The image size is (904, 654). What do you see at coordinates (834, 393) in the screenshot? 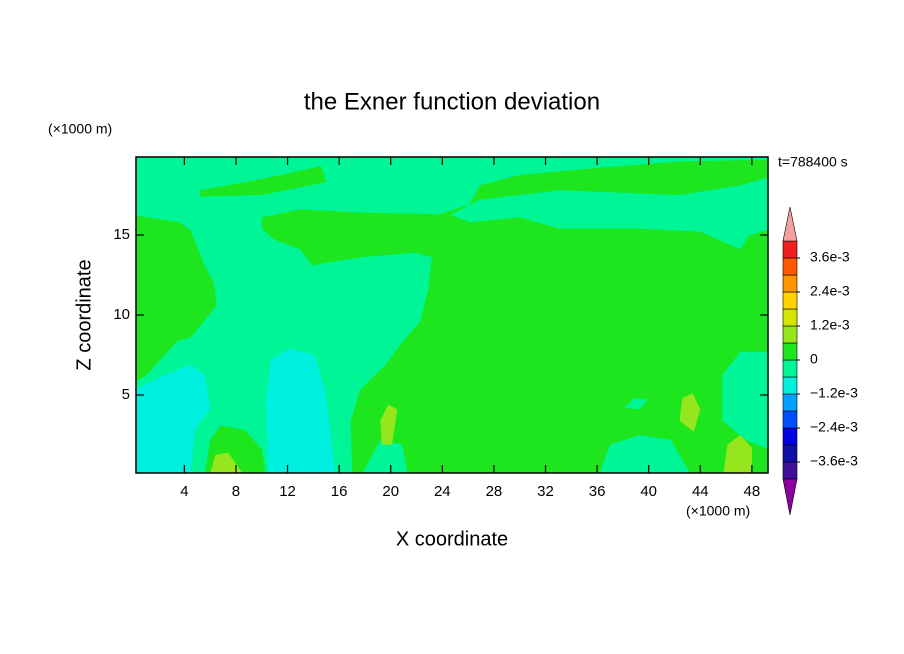
I see `colorbar-tick-label: −1.2e-3` at bounding box center [834, 393].